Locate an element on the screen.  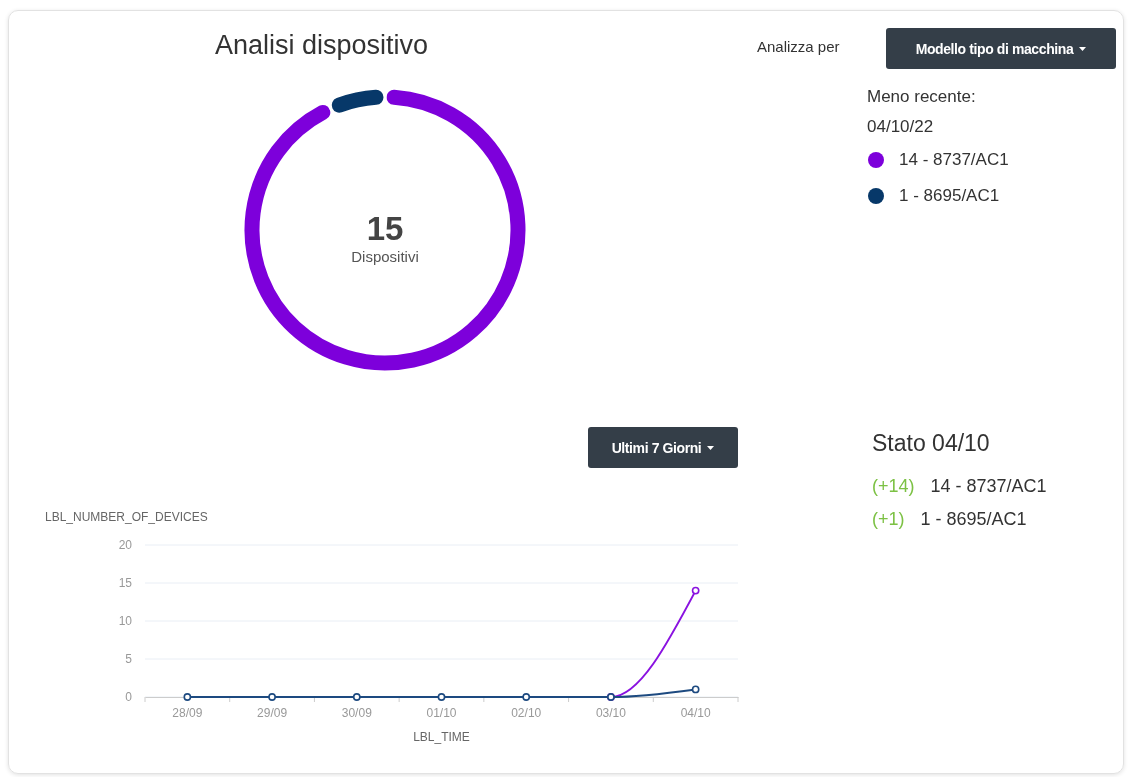
chart-title: Analisi dispositivo is located at coordinates (322, 45).